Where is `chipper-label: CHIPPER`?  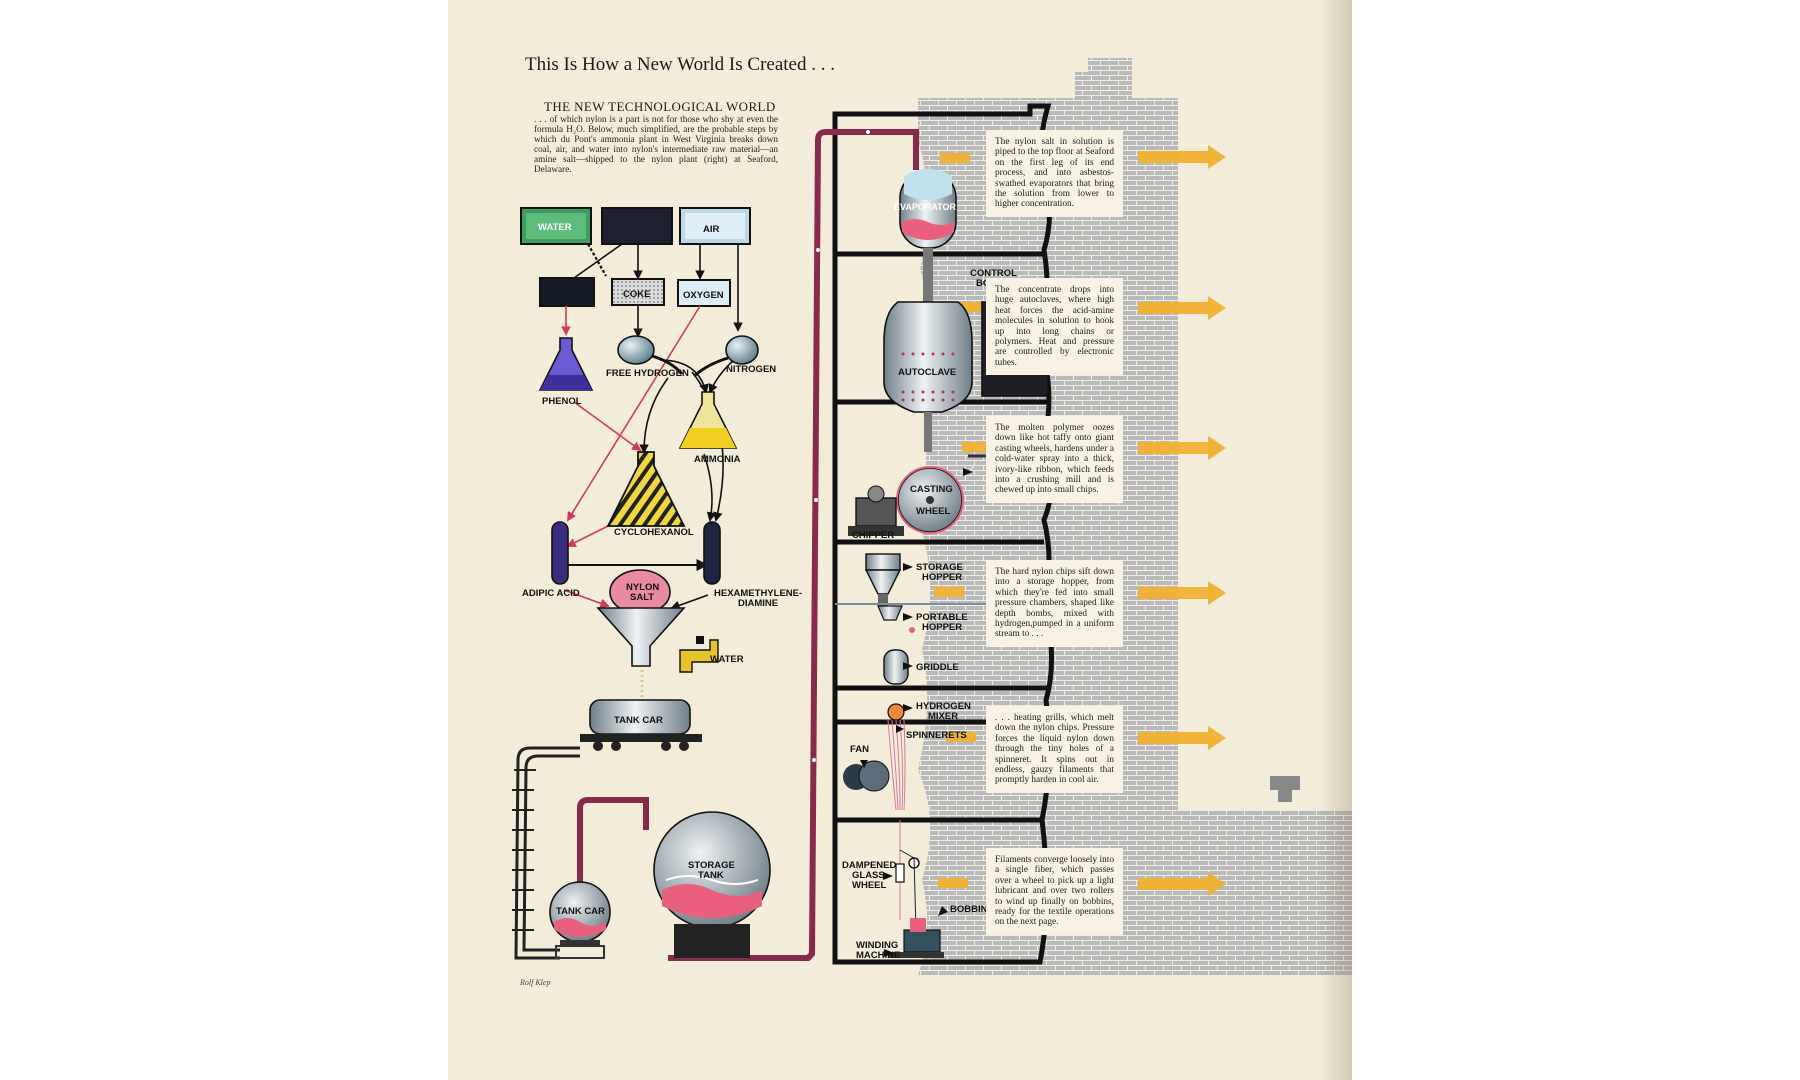 chipper-label: CHIPPER is located at coordinates (873, 535).